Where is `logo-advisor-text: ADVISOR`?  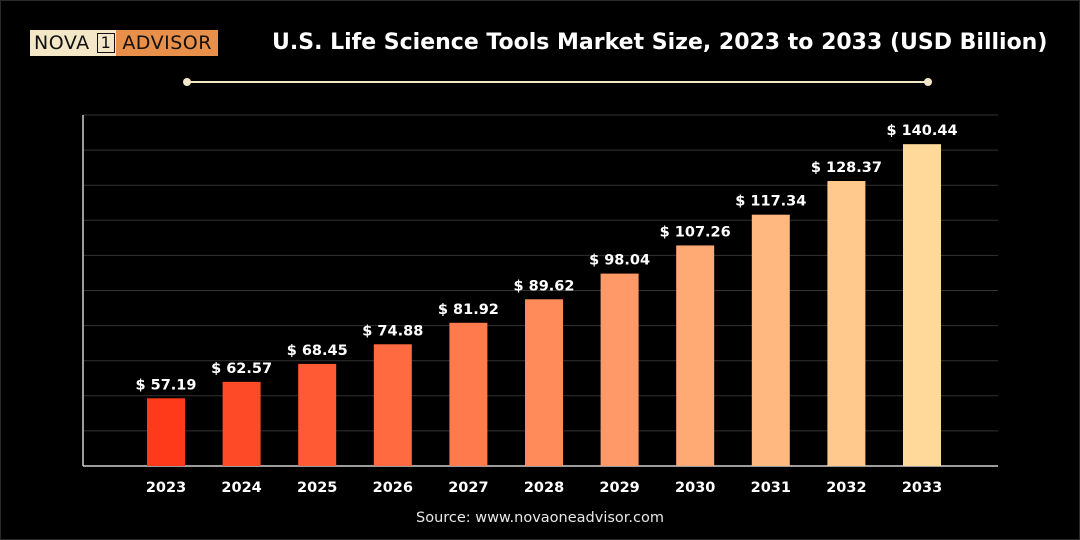
logo-advisor-text: ADVISOR is located at coordinates (167, 43).